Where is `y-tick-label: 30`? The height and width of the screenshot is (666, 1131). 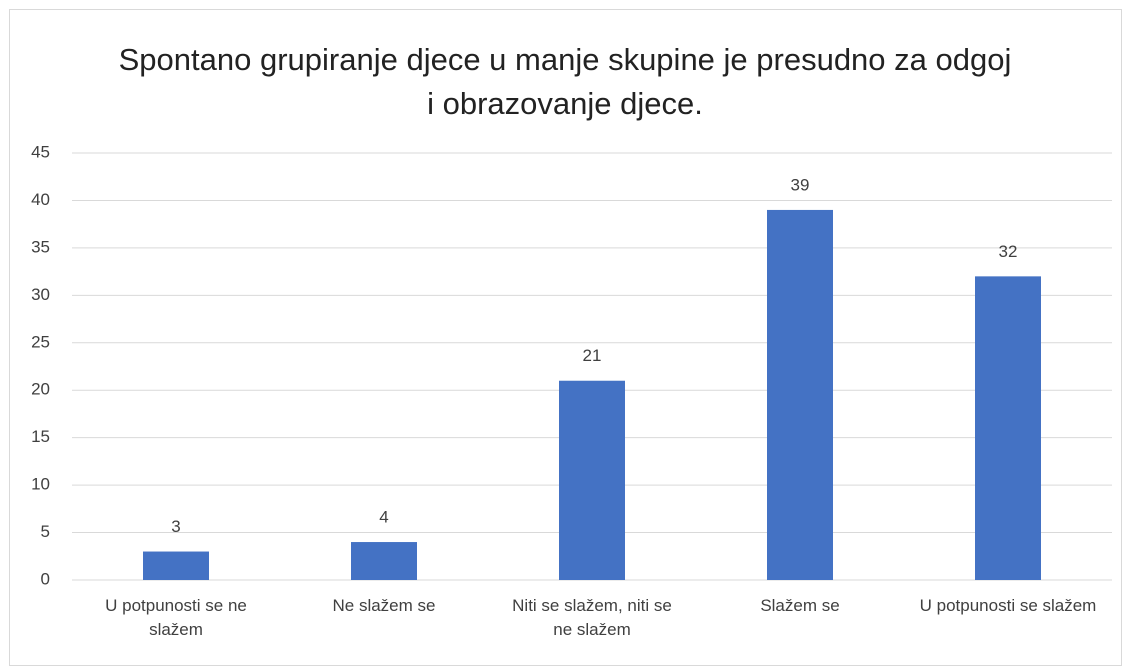 y-tick-label: 30 is located at coordinates (40, 294).